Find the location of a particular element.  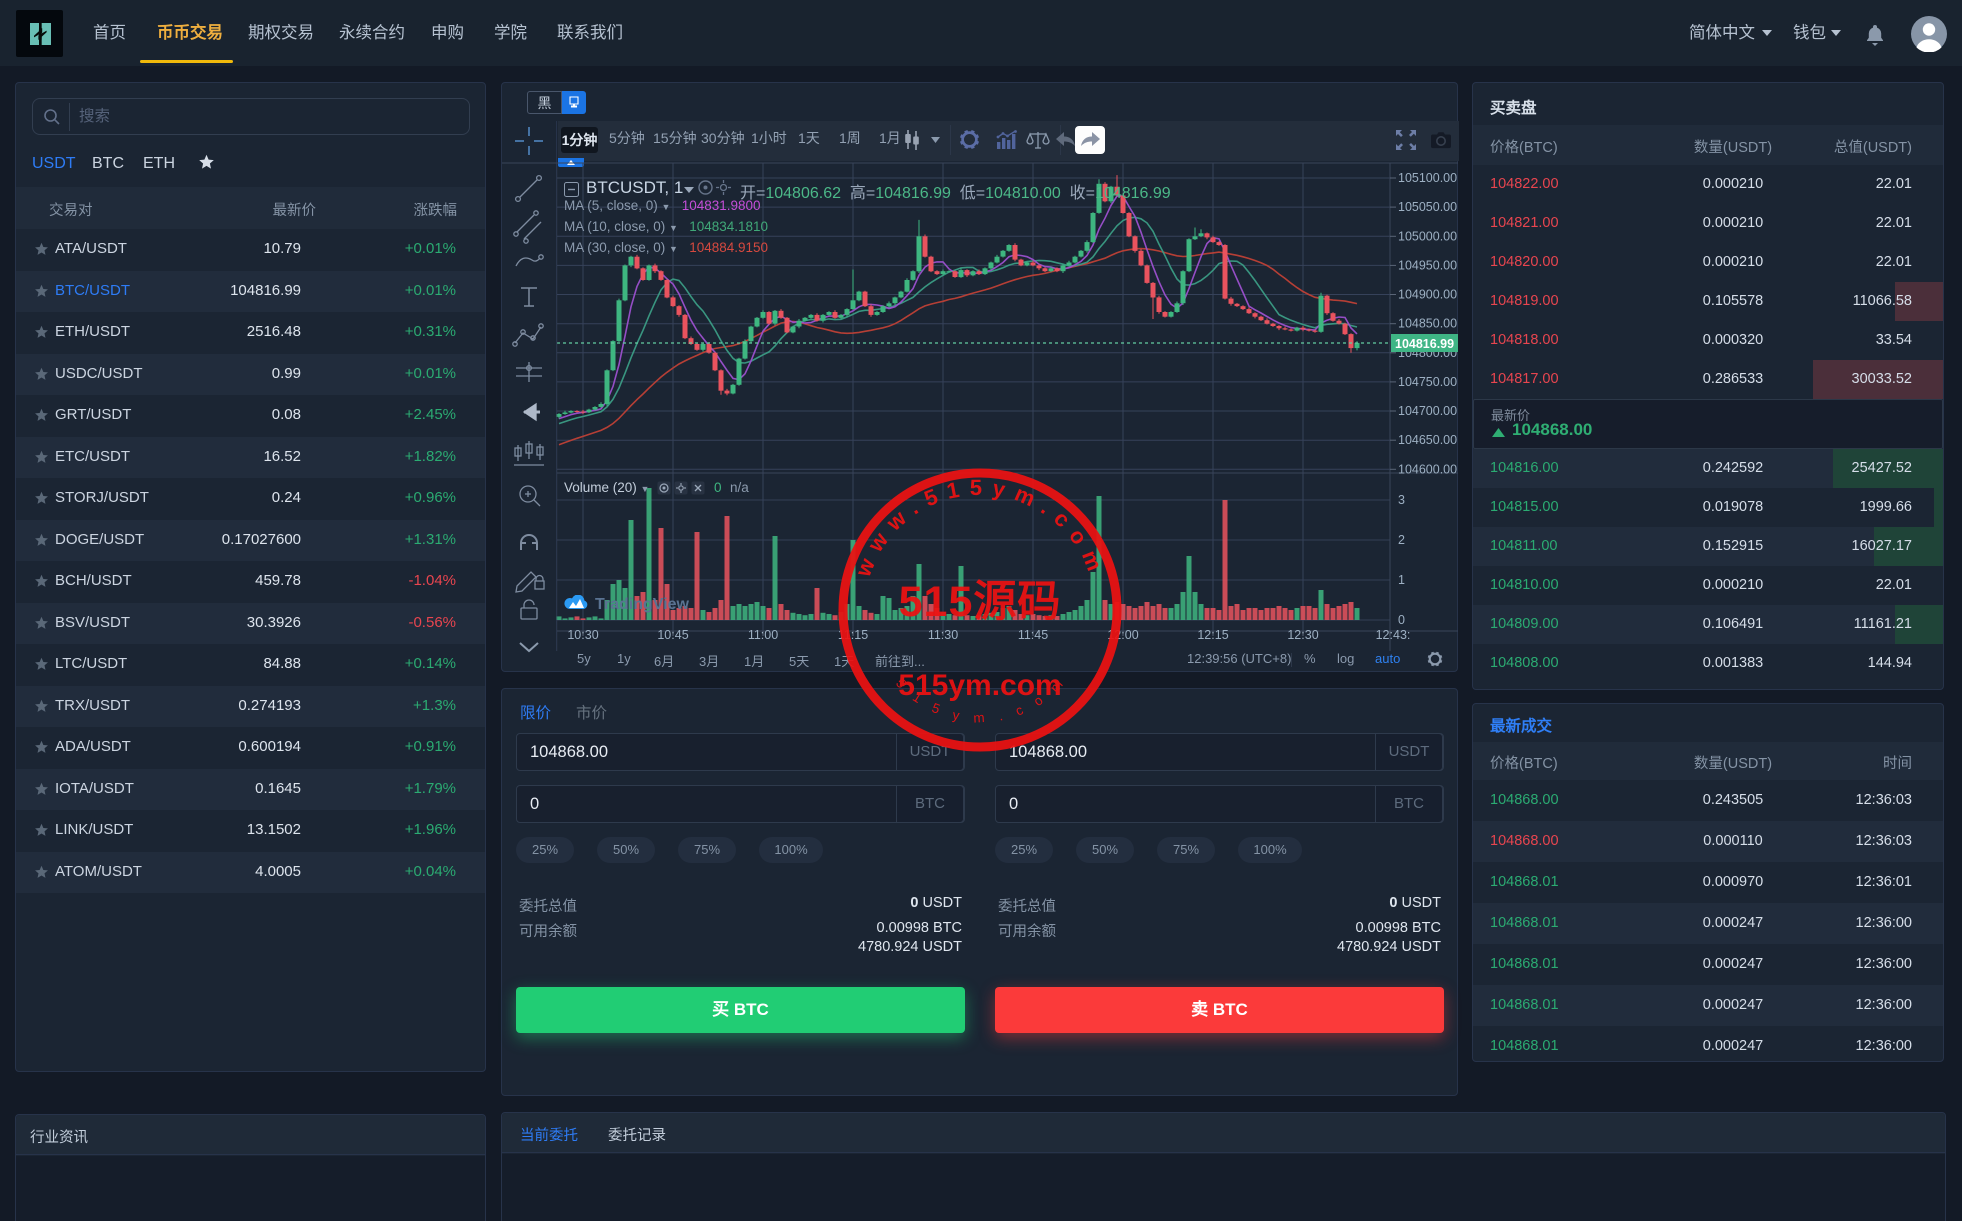

svg-text: www.515ym.com is located at coordinates (980, 529).